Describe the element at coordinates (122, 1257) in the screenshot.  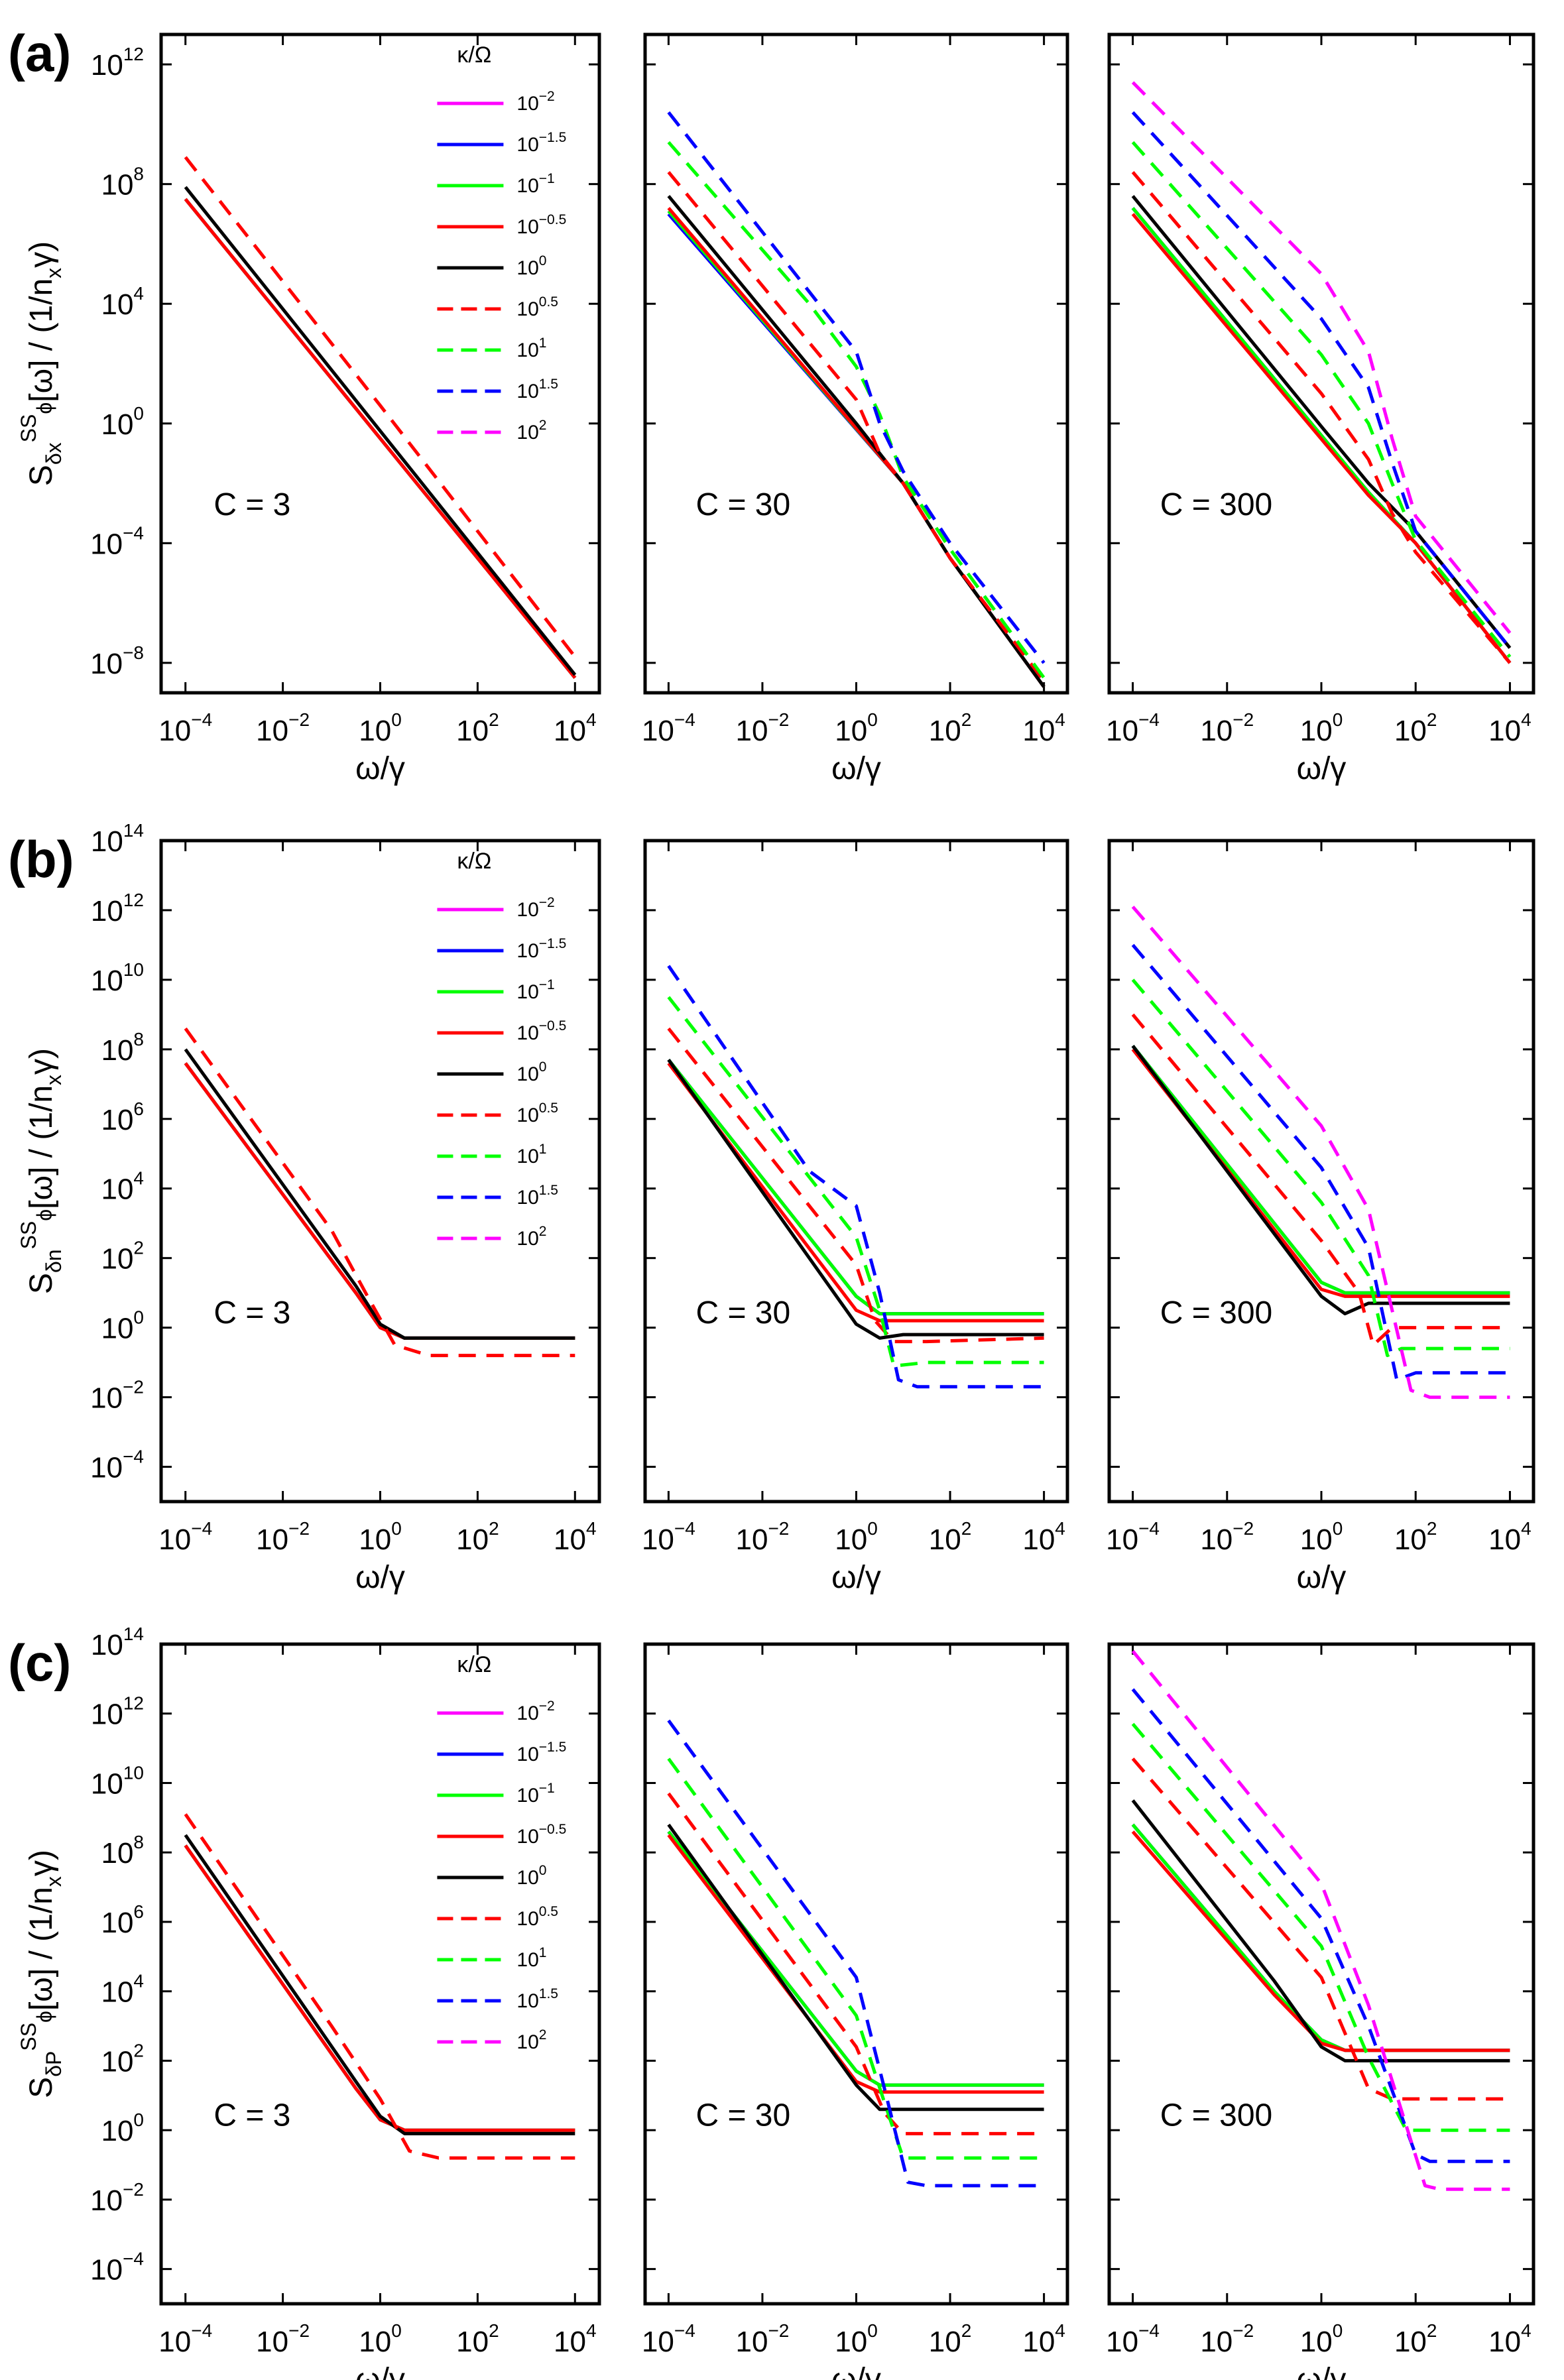
I see `y-tick-label: 10²` at that location.